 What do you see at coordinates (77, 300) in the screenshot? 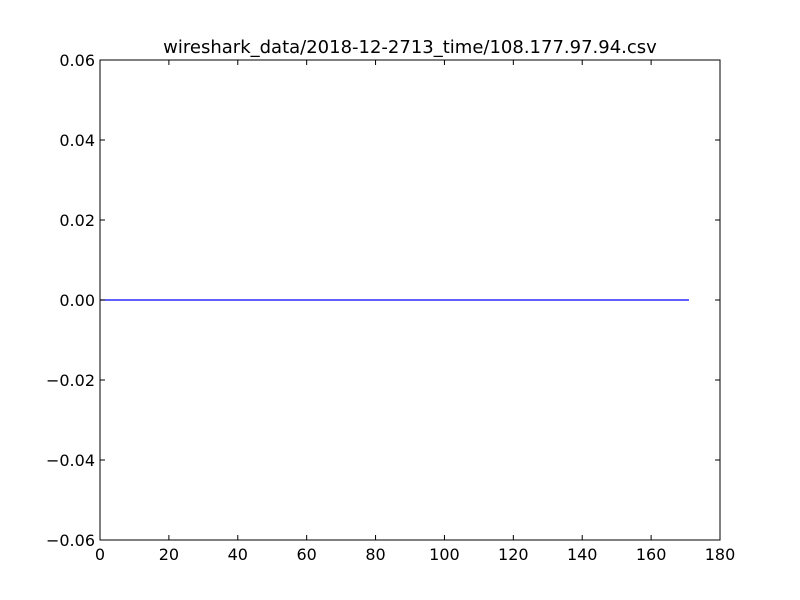
I see `y-tick-label: 0.00` at bounding box center [77, 300].